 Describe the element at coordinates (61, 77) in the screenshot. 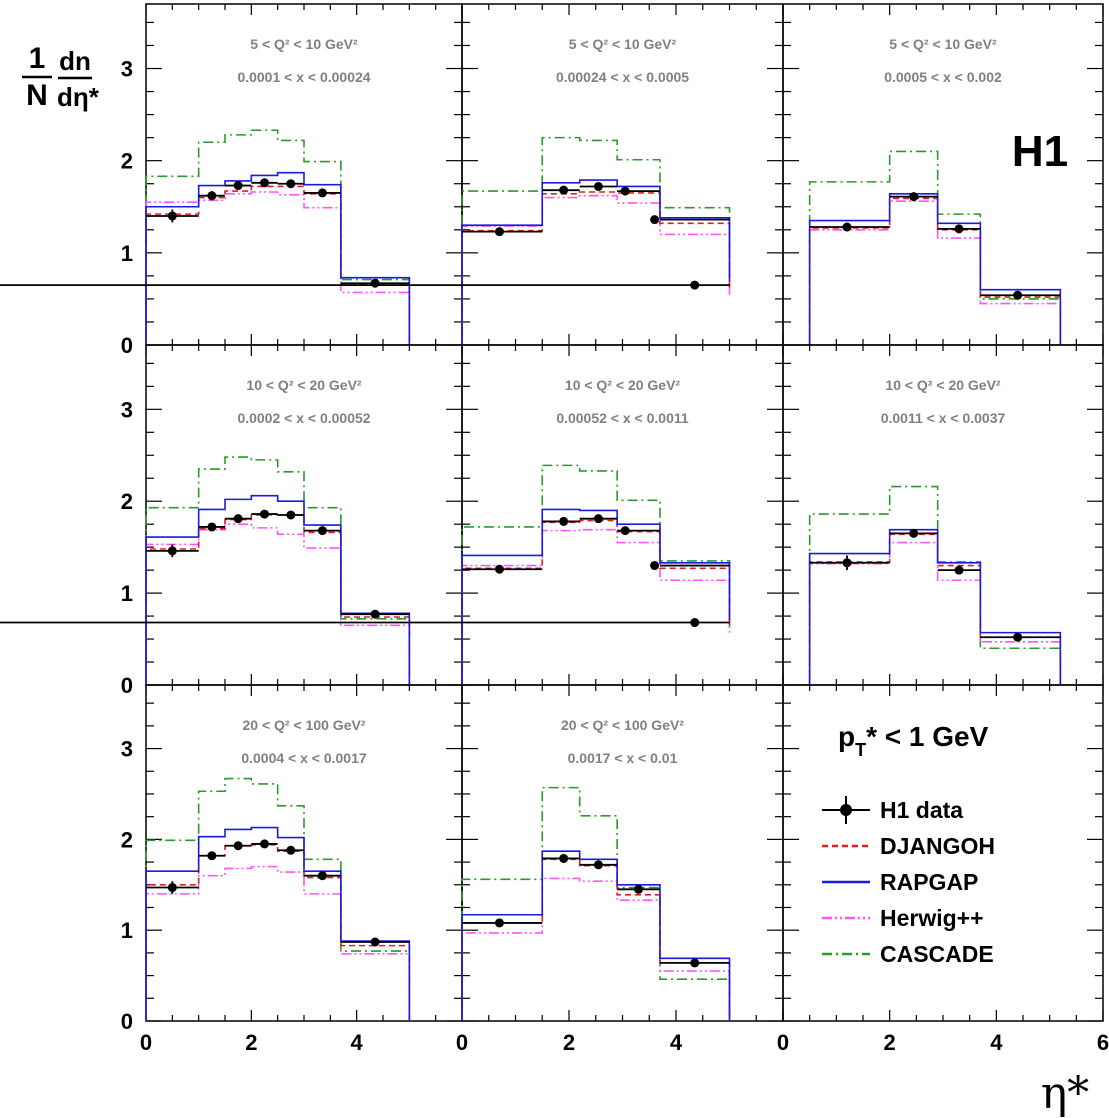

I see `y-axis-label: 1 N dn dη*` at that location.